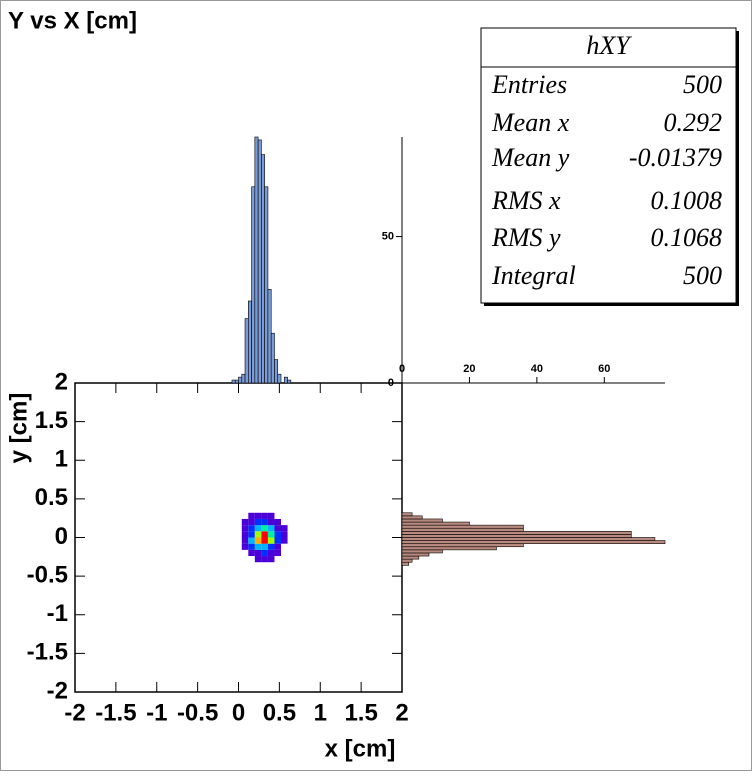 Image resolution: width=752 pixels, height=776 pixels. I want to click on stats-frame, so click(608, 165).